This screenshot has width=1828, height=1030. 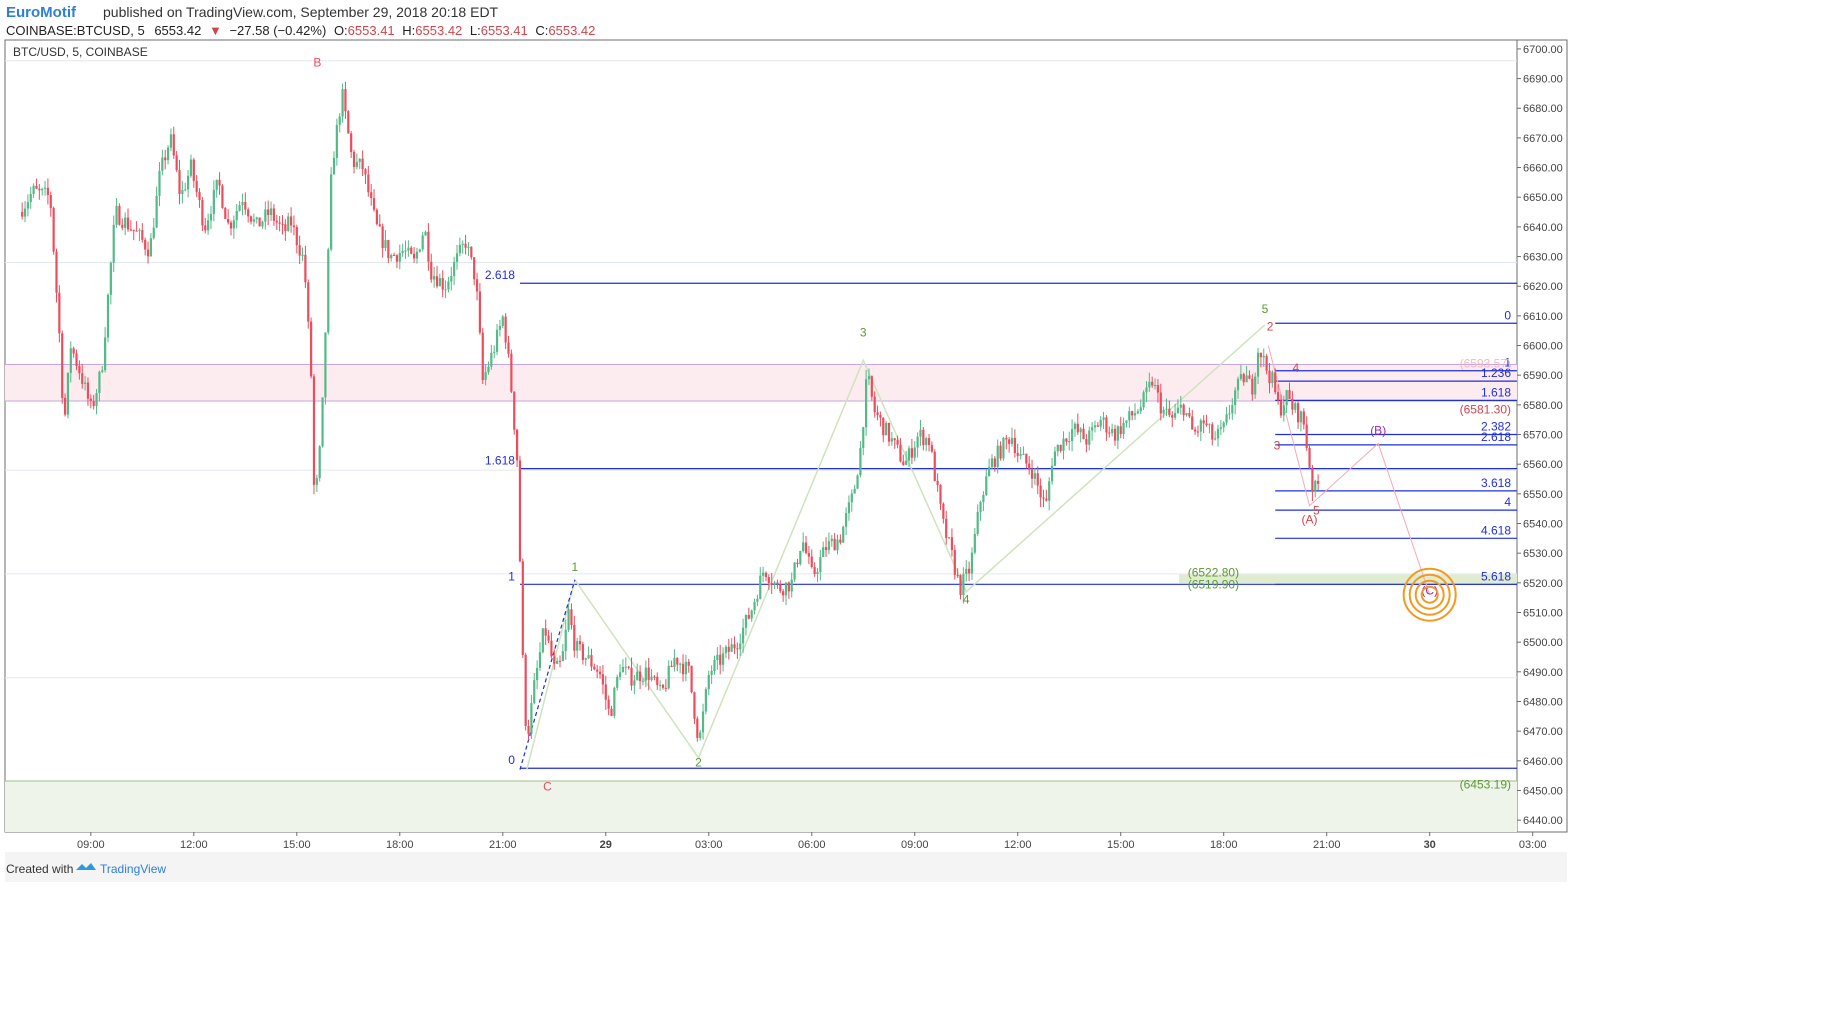 What do you see at coordinates (1121, 845) in the screenshot?
I see `x-tick-label: 15:00` at bounding box center [1121, 845].